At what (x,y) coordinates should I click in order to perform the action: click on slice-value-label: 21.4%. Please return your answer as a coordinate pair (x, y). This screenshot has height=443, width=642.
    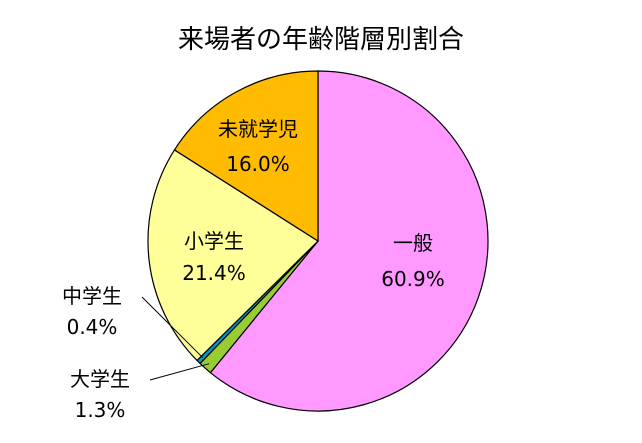
    Looking at the image, I should click on (214, 273).